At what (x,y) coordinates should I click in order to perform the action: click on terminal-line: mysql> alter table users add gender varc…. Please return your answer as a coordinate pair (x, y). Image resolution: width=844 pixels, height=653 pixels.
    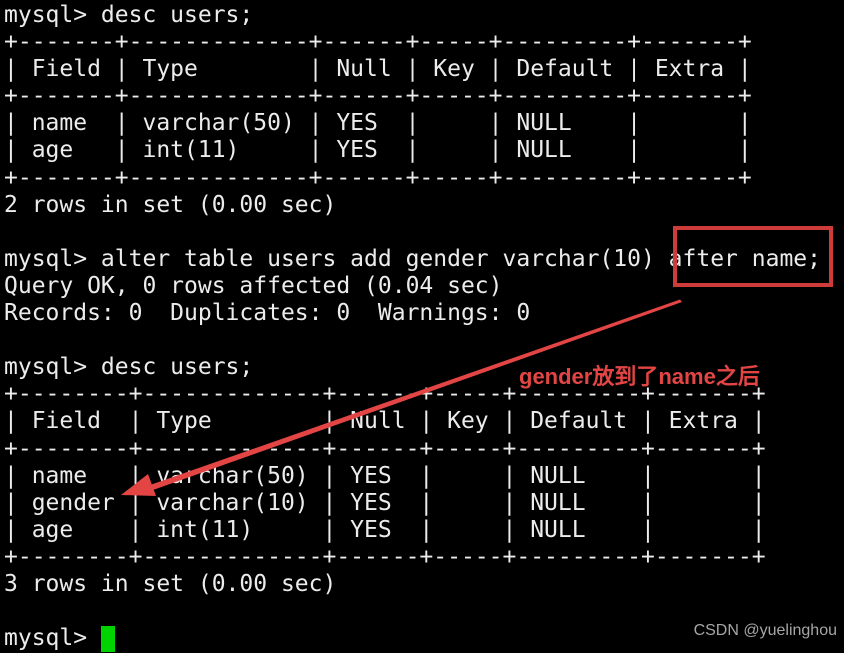
    Looking at the image, I should click on (412, 258).